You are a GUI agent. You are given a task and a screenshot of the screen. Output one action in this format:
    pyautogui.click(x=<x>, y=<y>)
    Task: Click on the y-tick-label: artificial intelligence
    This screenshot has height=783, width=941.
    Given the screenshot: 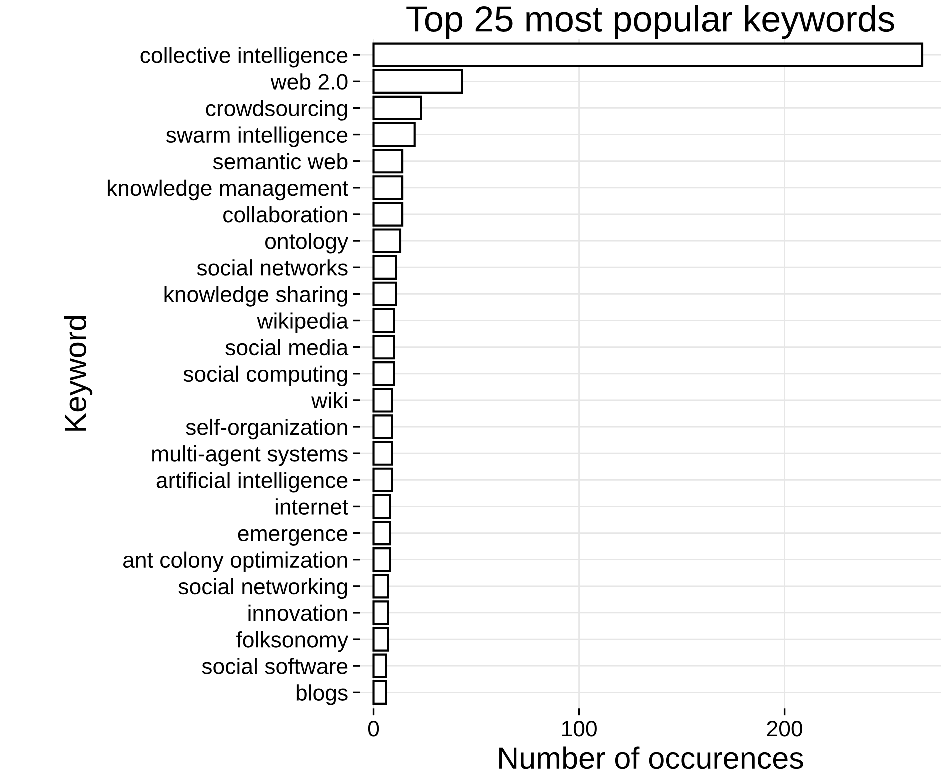 What is the action you would take?
    pyautogui.click(x=252, y=482)
    